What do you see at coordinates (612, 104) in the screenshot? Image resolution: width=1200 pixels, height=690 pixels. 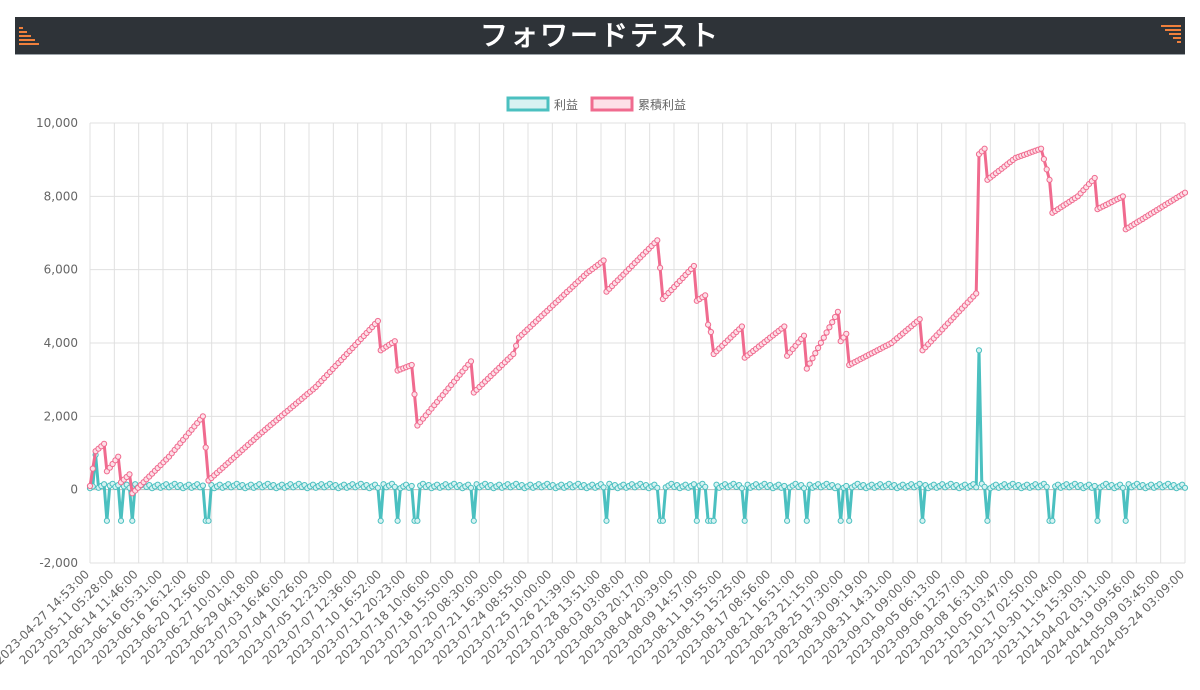 I see `legend-swatch-cumulative` at bounding box center [612, 104].